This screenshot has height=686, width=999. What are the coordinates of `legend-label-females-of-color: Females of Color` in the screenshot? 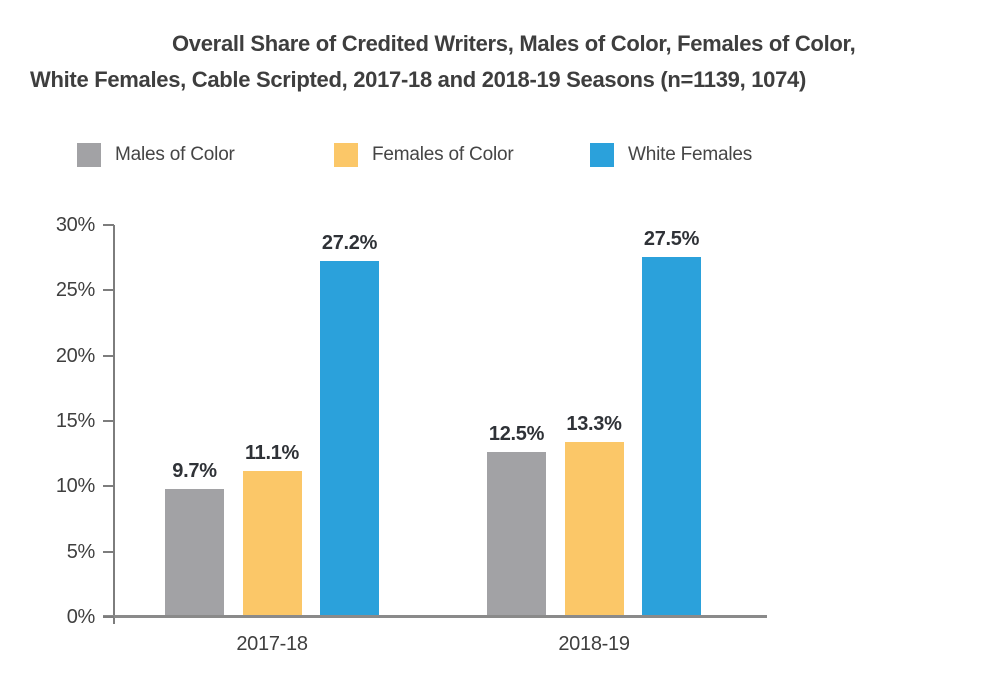 It's located at (443, 154).